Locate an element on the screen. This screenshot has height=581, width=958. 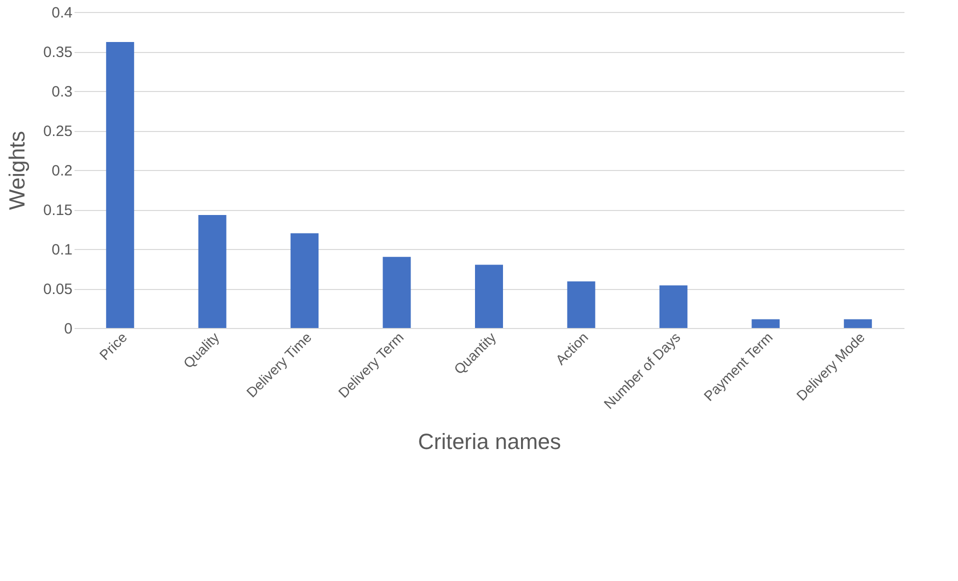
y-tick-label: 0.1 is located at coordinates (62, 250).